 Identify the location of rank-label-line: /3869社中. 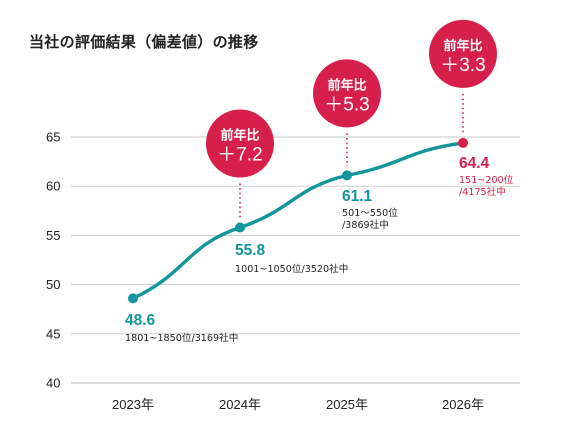
(365, 225).